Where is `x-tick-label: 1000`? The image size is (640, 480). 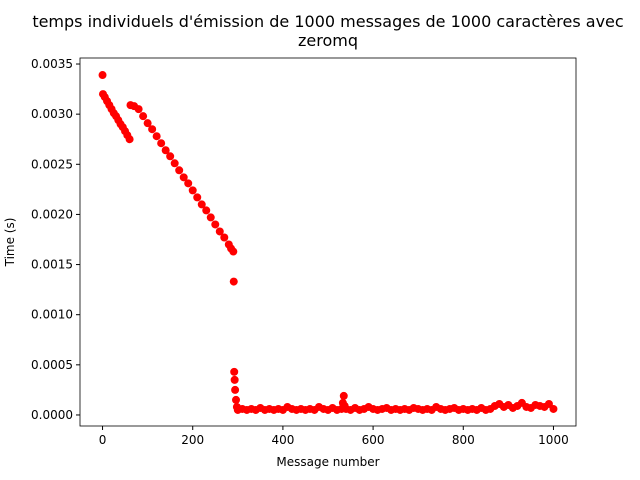 x-tick-label: 1000 is located at coordinates (553, 440).